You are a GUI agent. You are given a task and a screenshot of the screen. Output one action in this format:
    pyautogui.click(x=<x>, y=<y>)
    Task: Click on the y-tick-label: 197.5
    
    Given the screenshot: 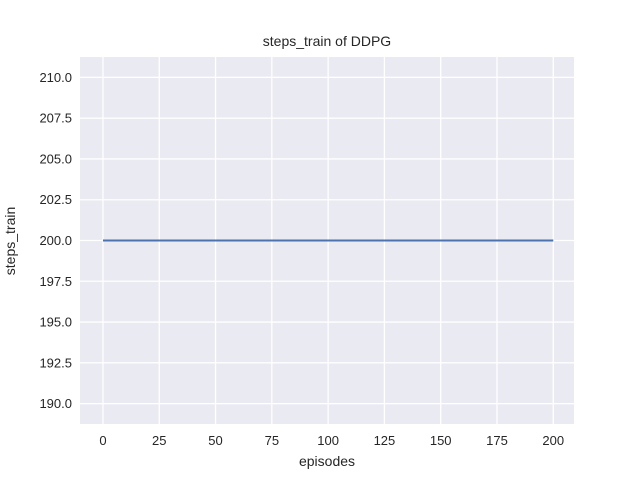 What is the action you would take?
    pyautogui.click(x=55, y=281)
    